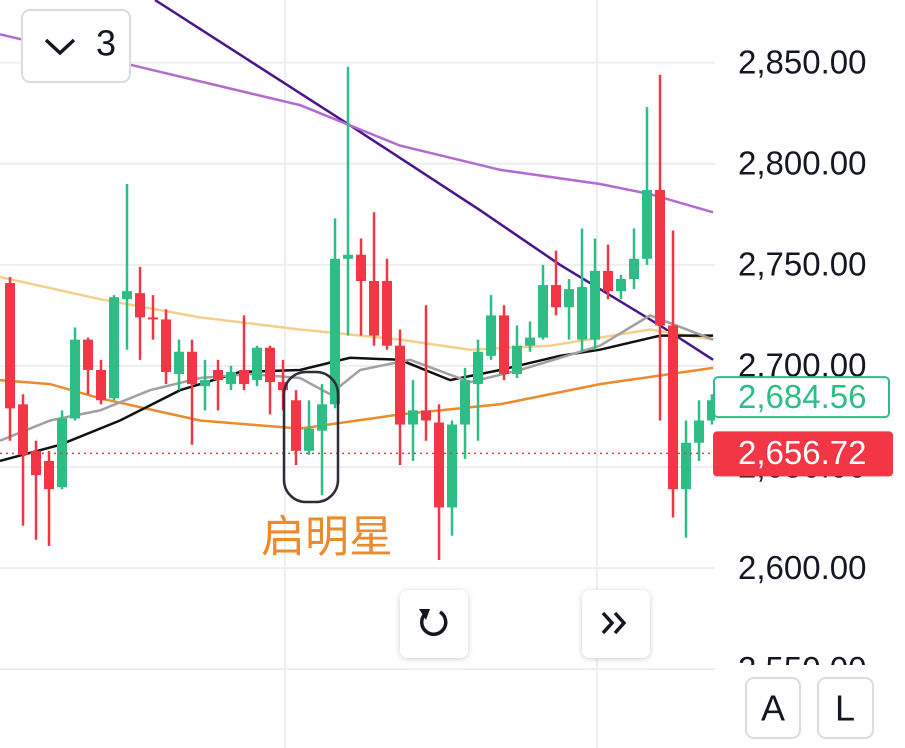  I want to click on price-label: 2,656.72, so click(802, 452).